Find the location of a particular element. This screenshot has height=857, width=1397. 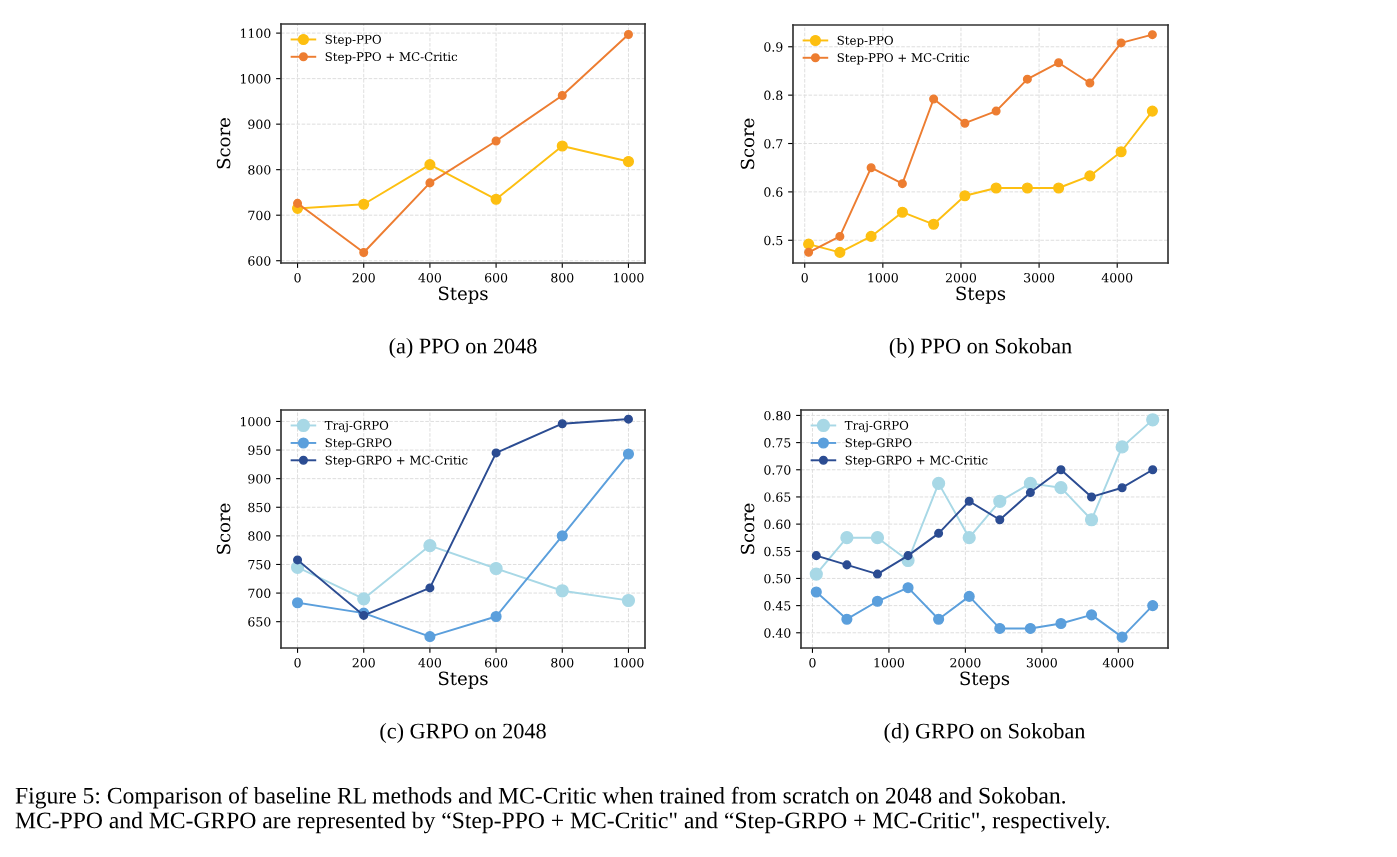

y-tick-label: 0.9 is located at coordinates (773, 47).